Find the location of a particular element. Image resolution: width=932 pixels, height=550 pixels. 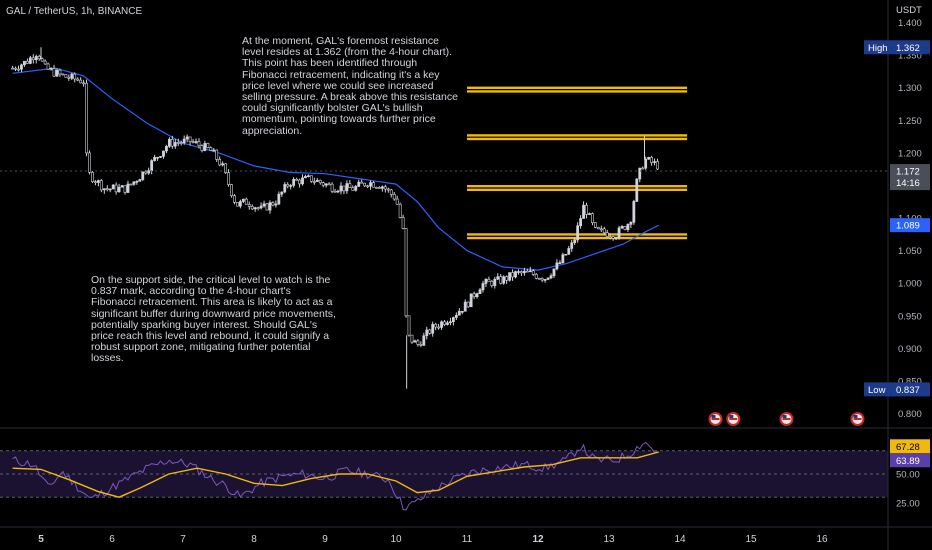

rsi-tick-label: 25.00 is located at coordinates (908, 504).